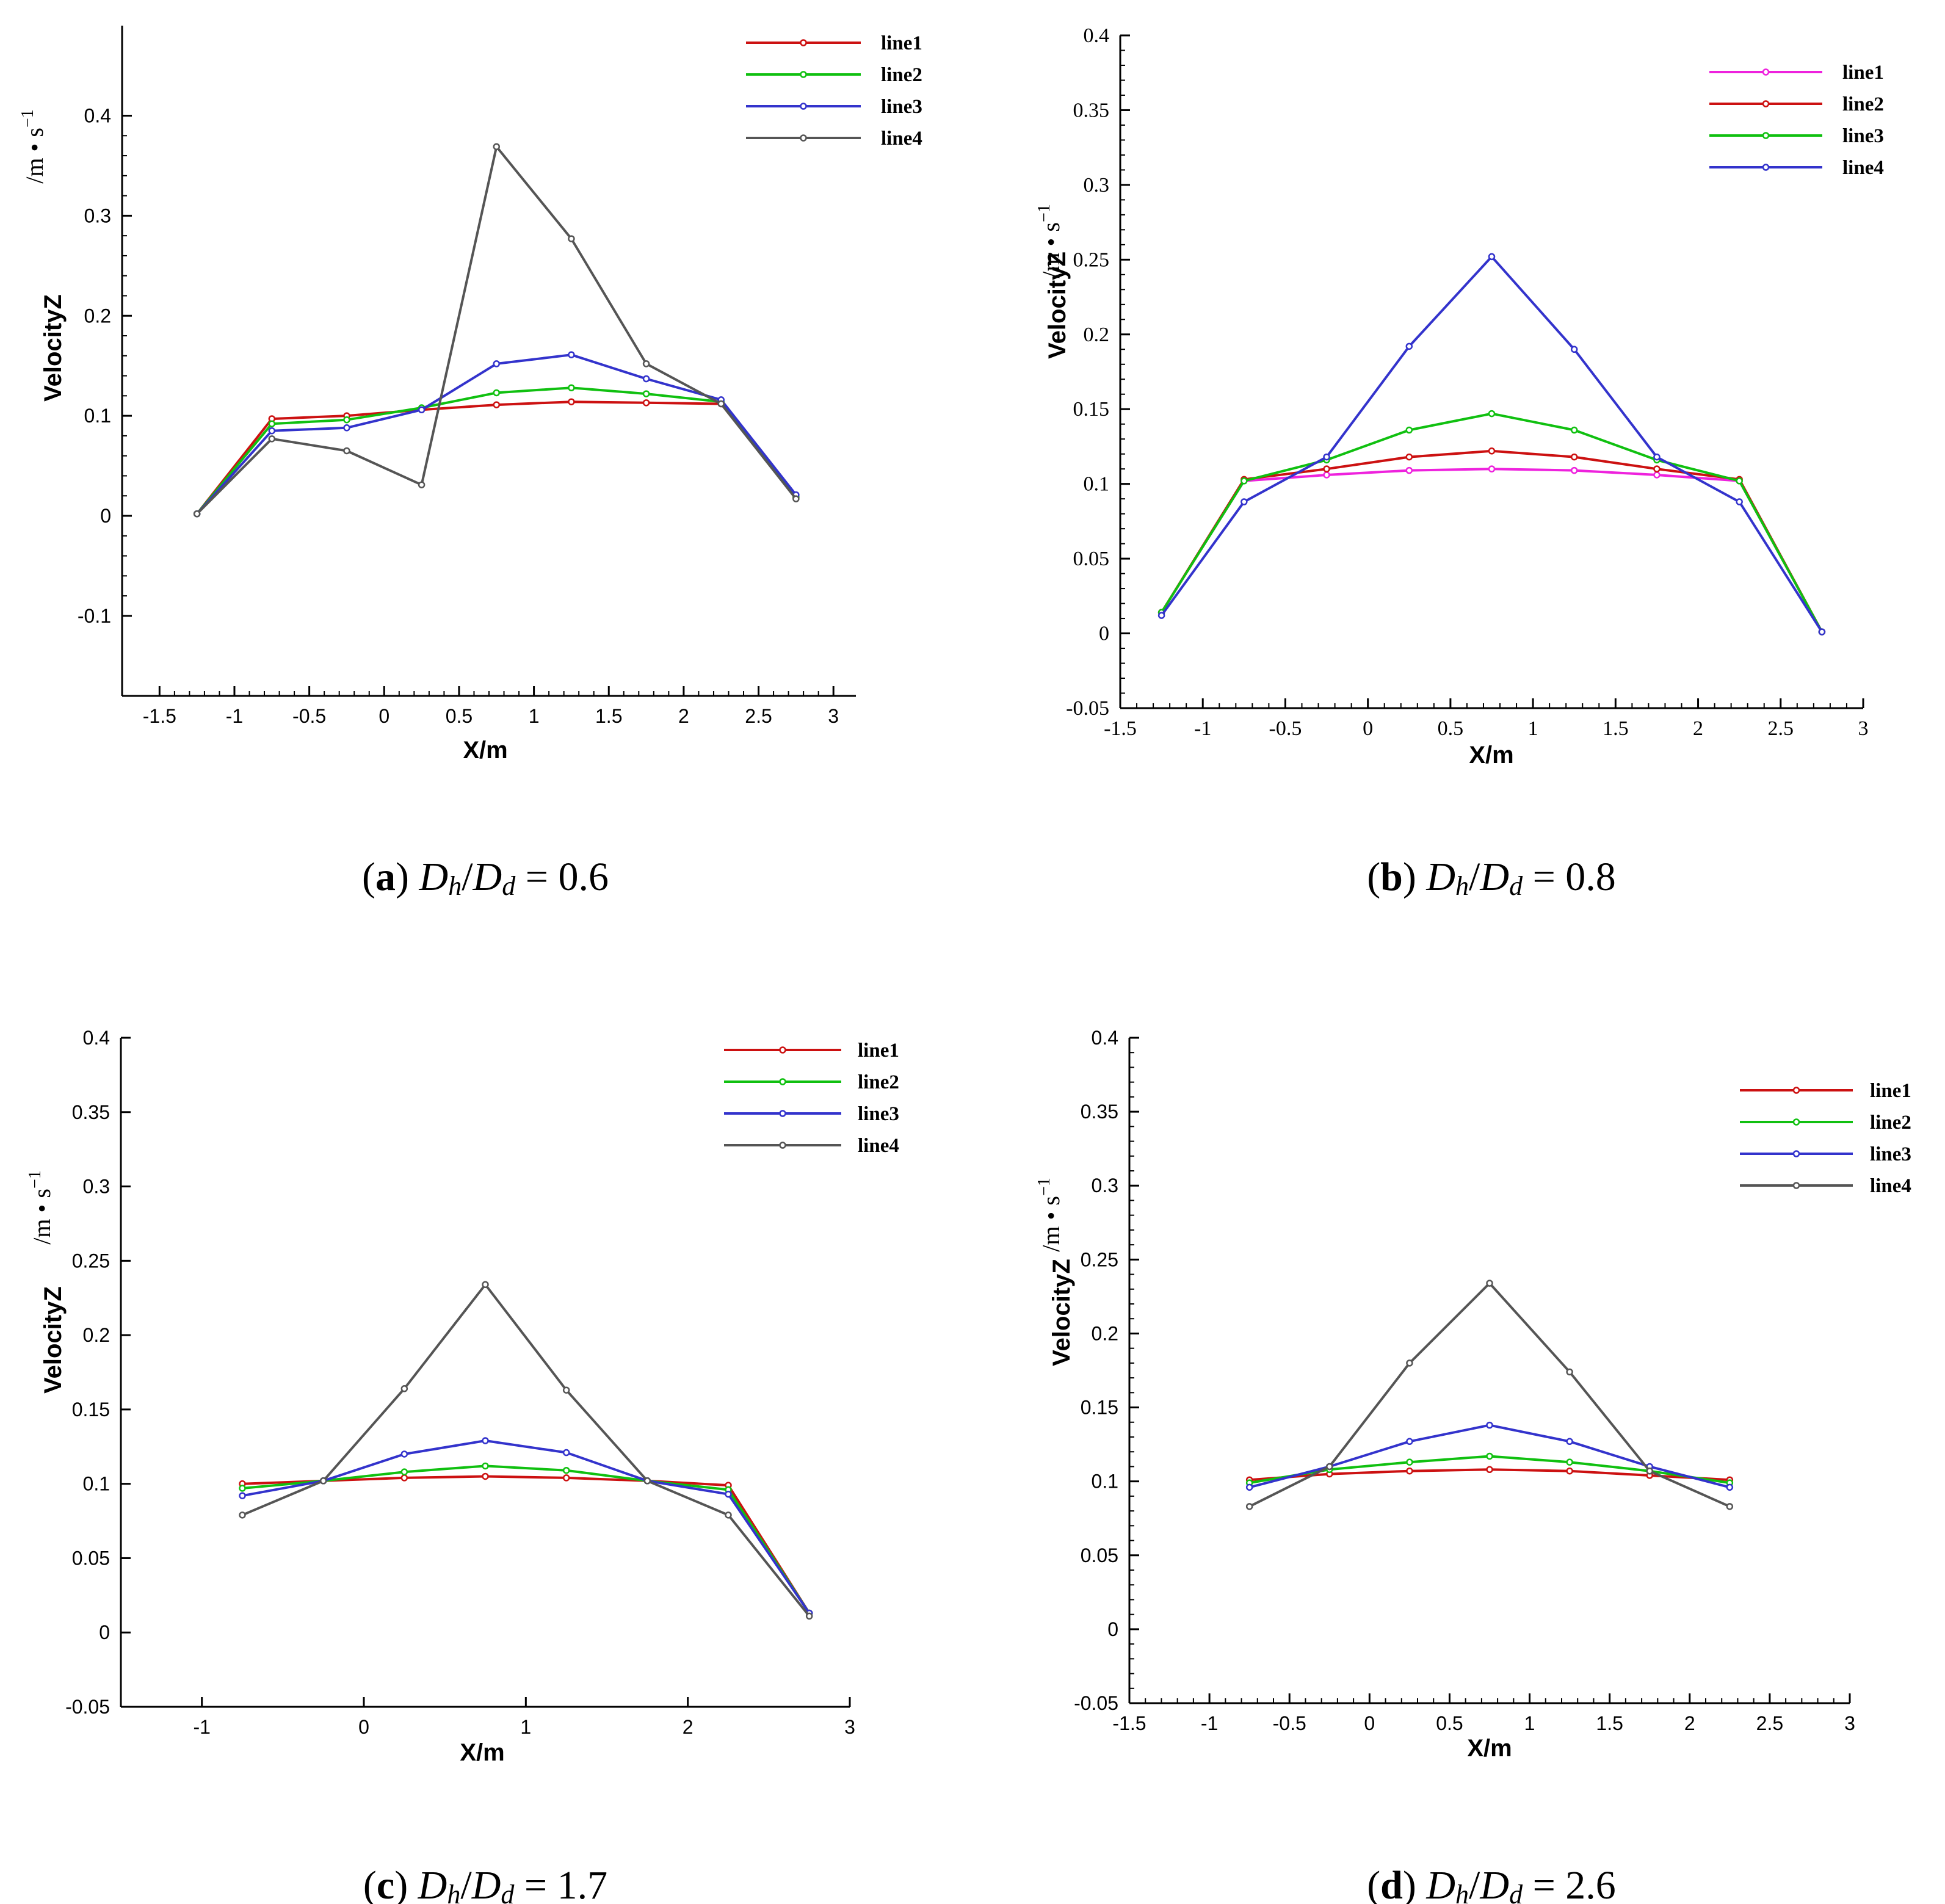 The image size is (1945, 1904). I want to click on y-tick-label: 0.25, so click(91, 1261).